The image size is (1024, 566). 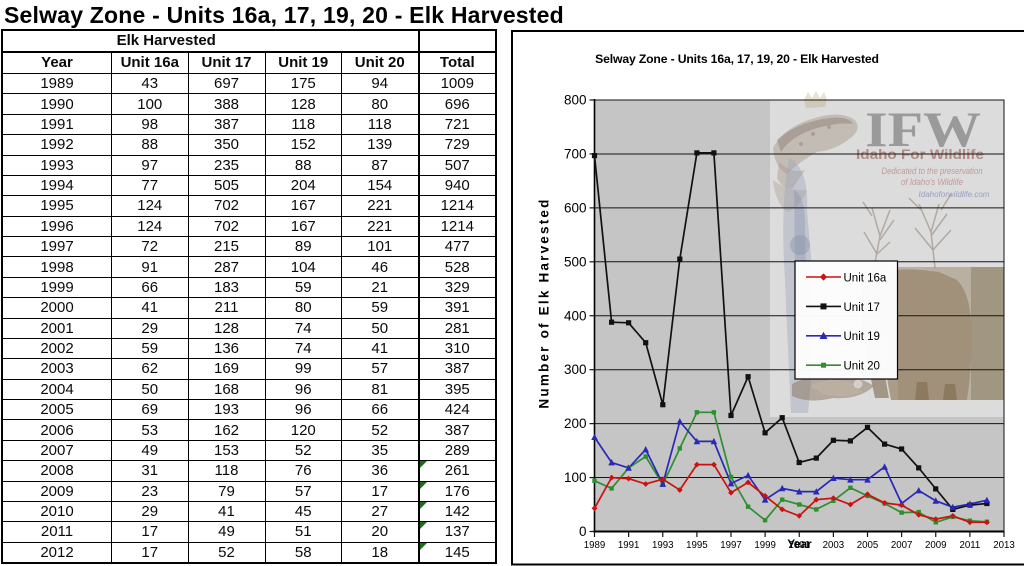 I want to click on svg-text: 2007, so click(x=902, y=545).